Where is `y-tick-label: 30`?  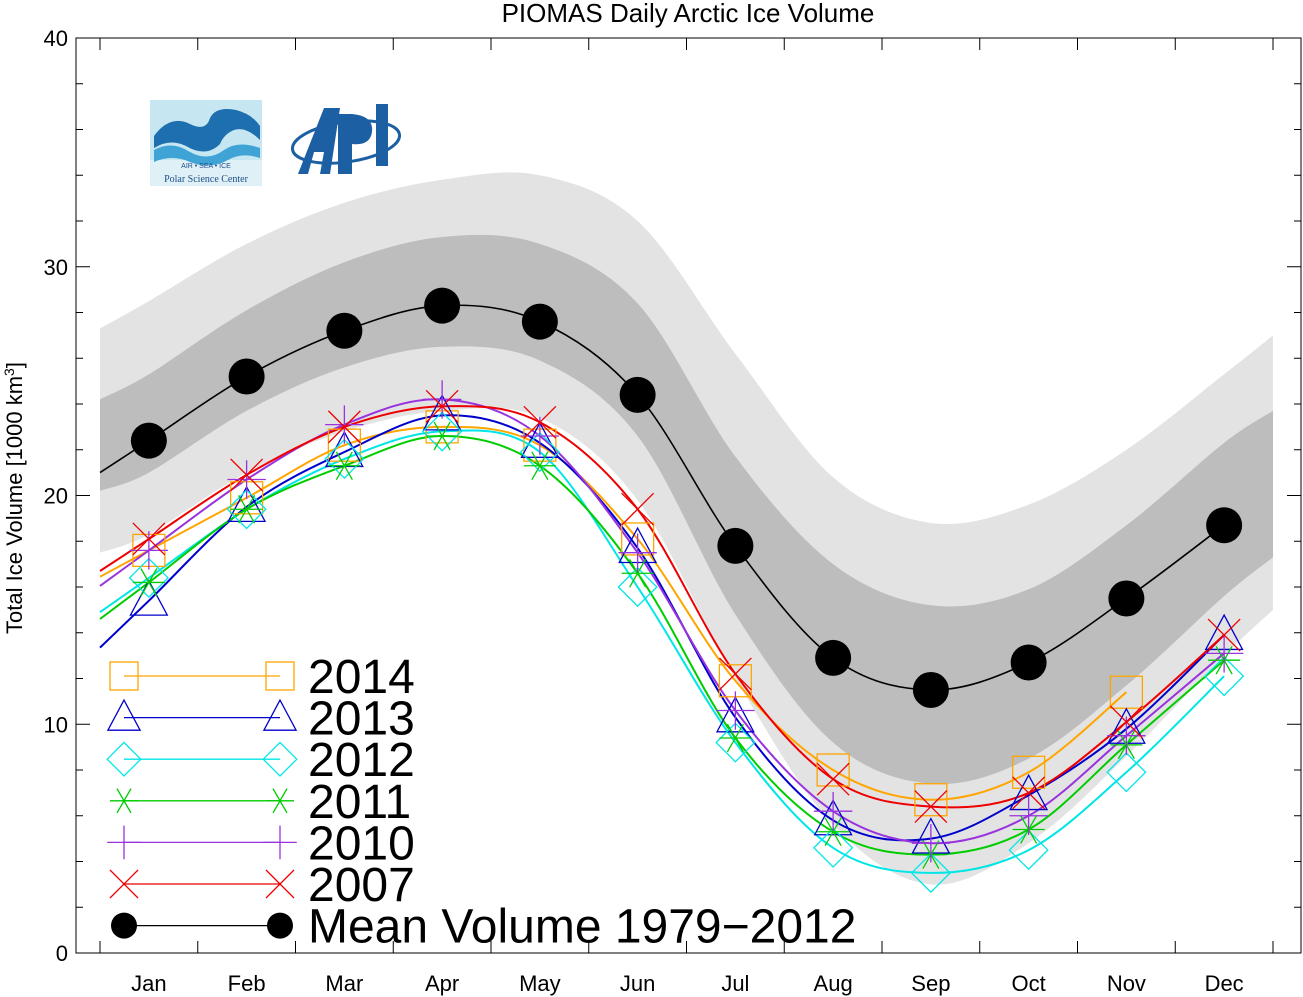
y-tick-label: 30 is located at coordinates (56, 267).